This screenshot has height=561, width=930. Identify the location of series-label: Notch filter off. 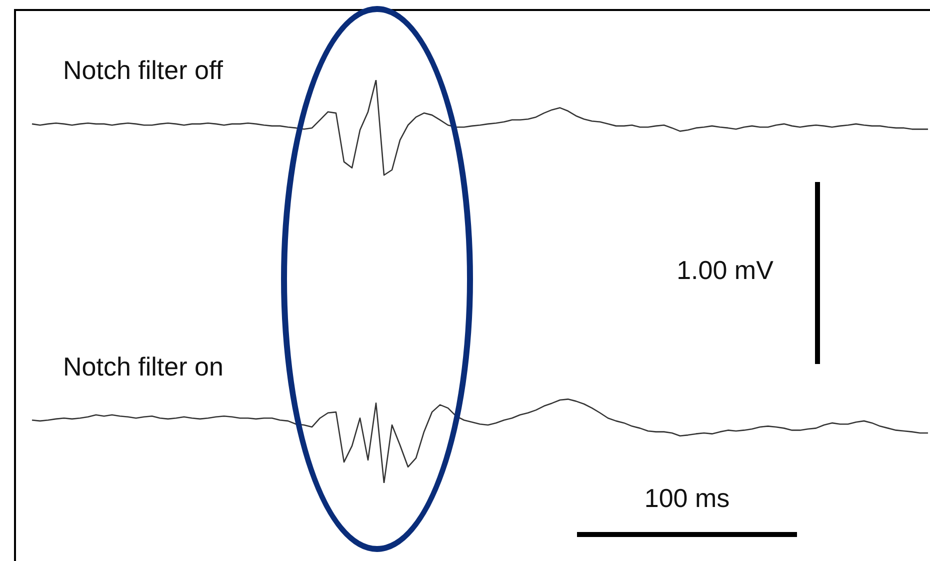
(143, 70).